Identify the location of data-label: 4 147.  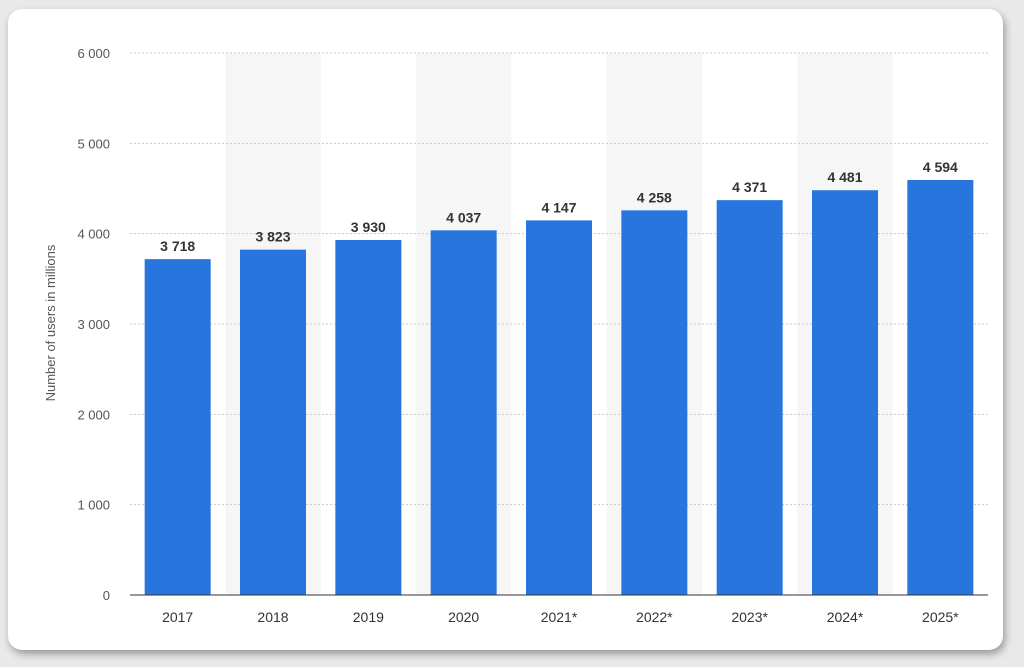
(558, 207).